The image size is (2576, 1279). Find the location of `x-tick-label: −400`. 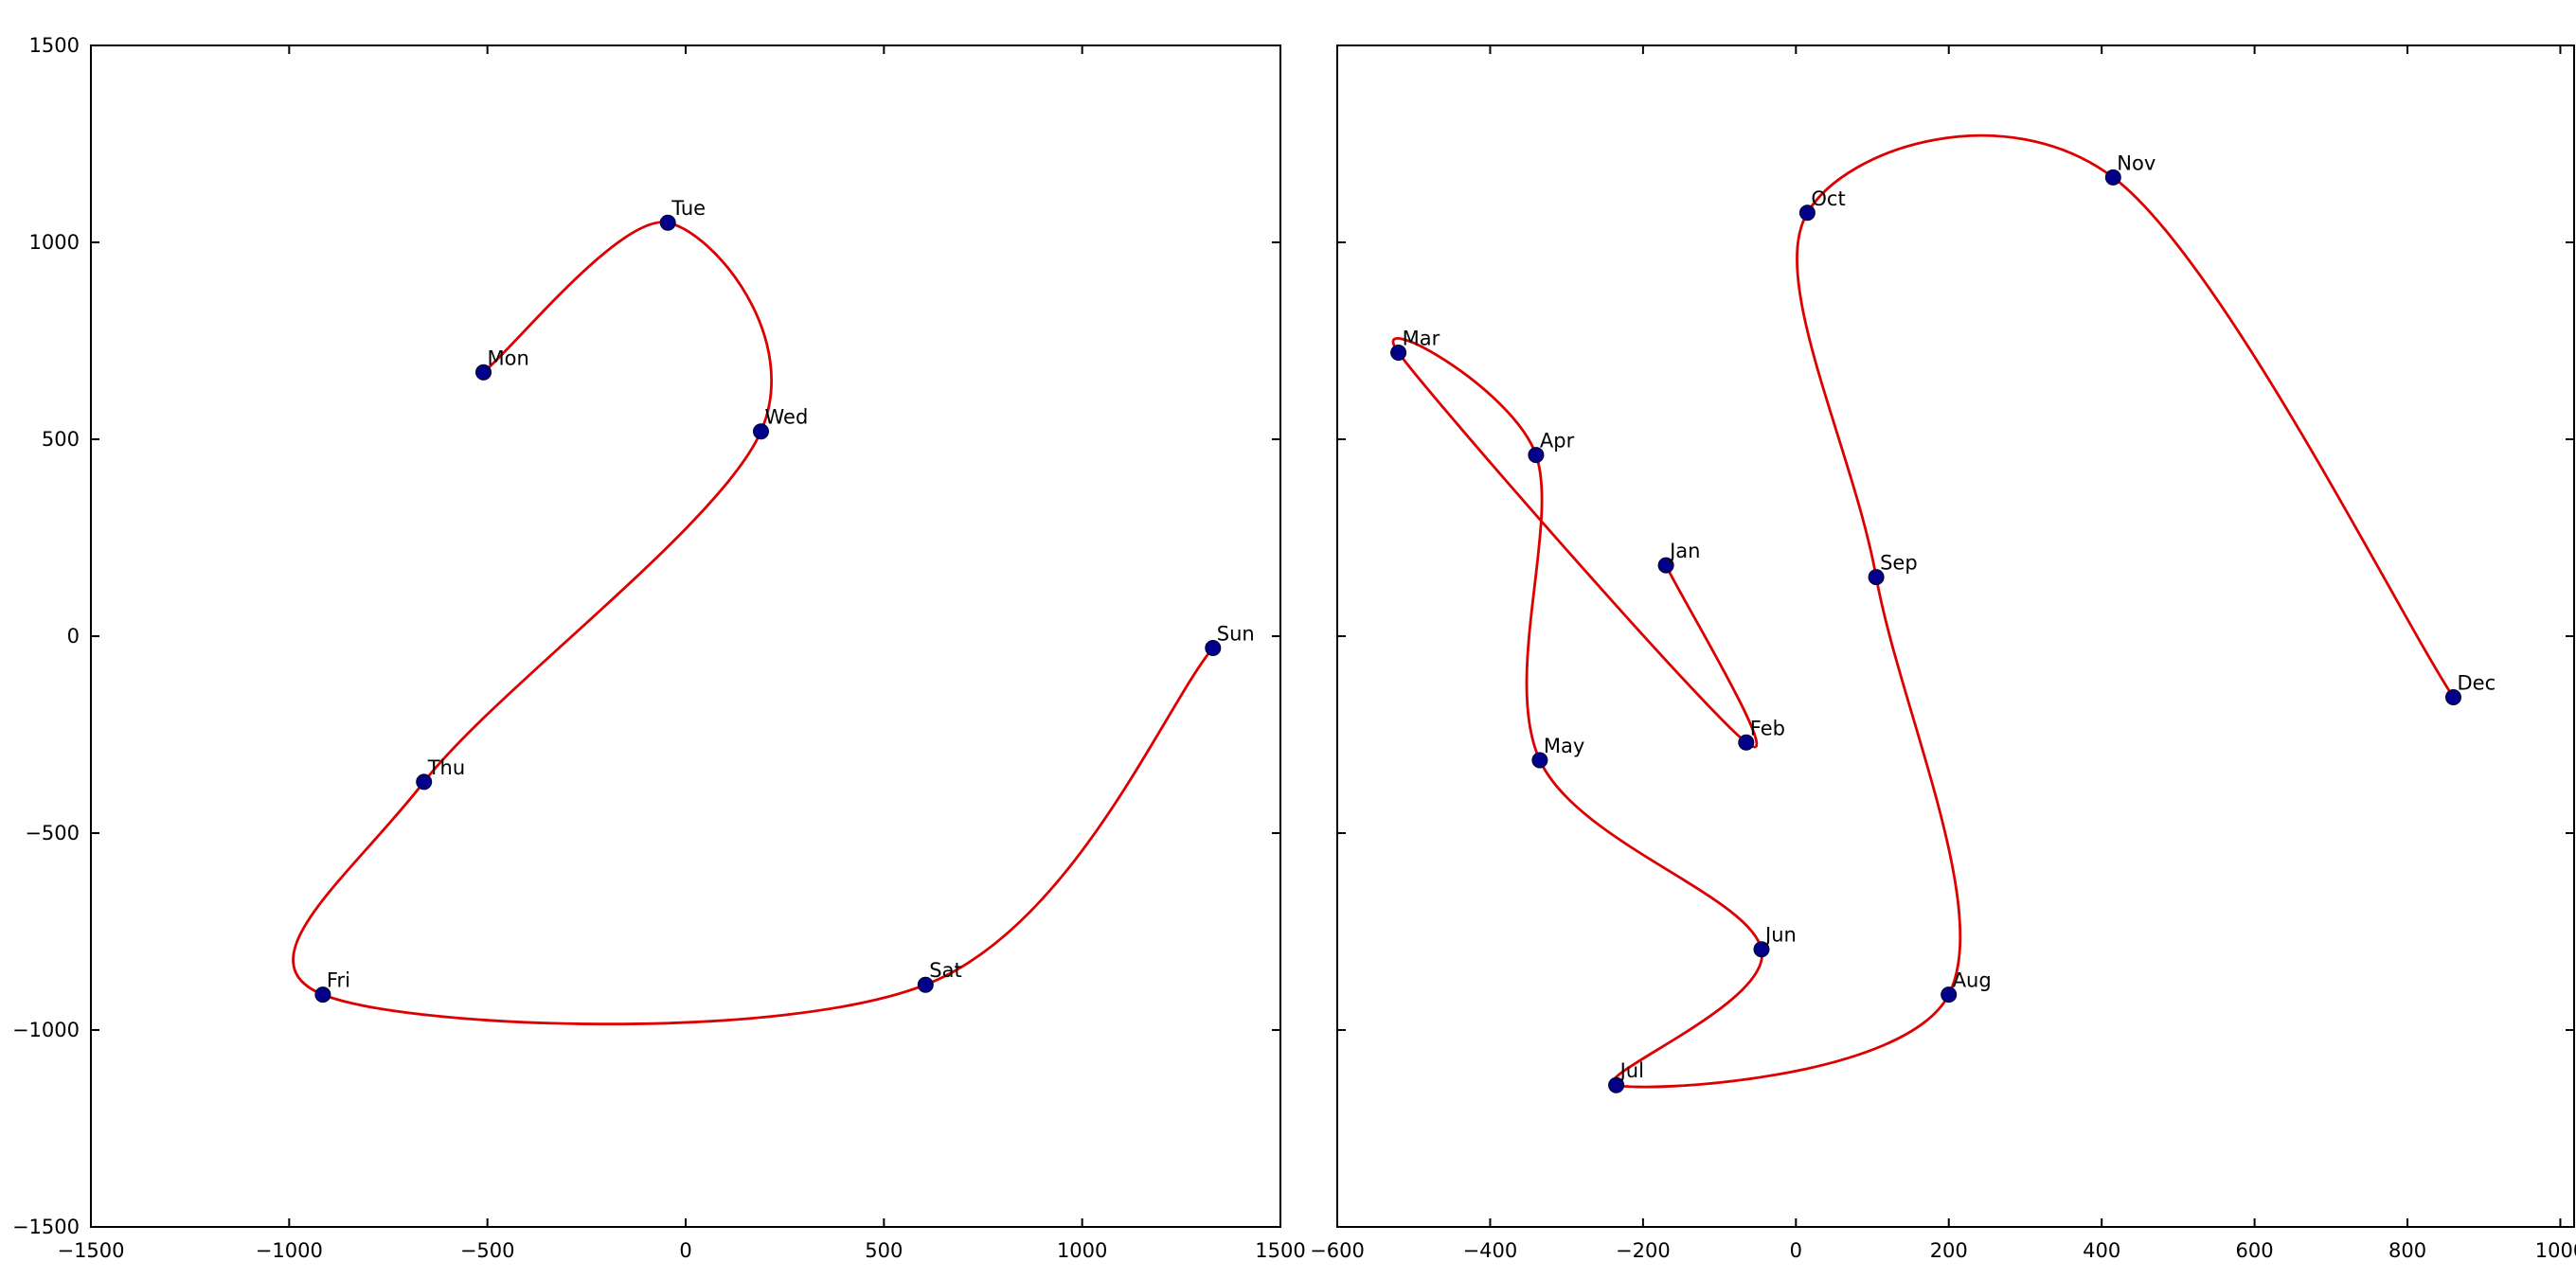

x-tick-label: −400 is located at coordinates (1490, 1250).